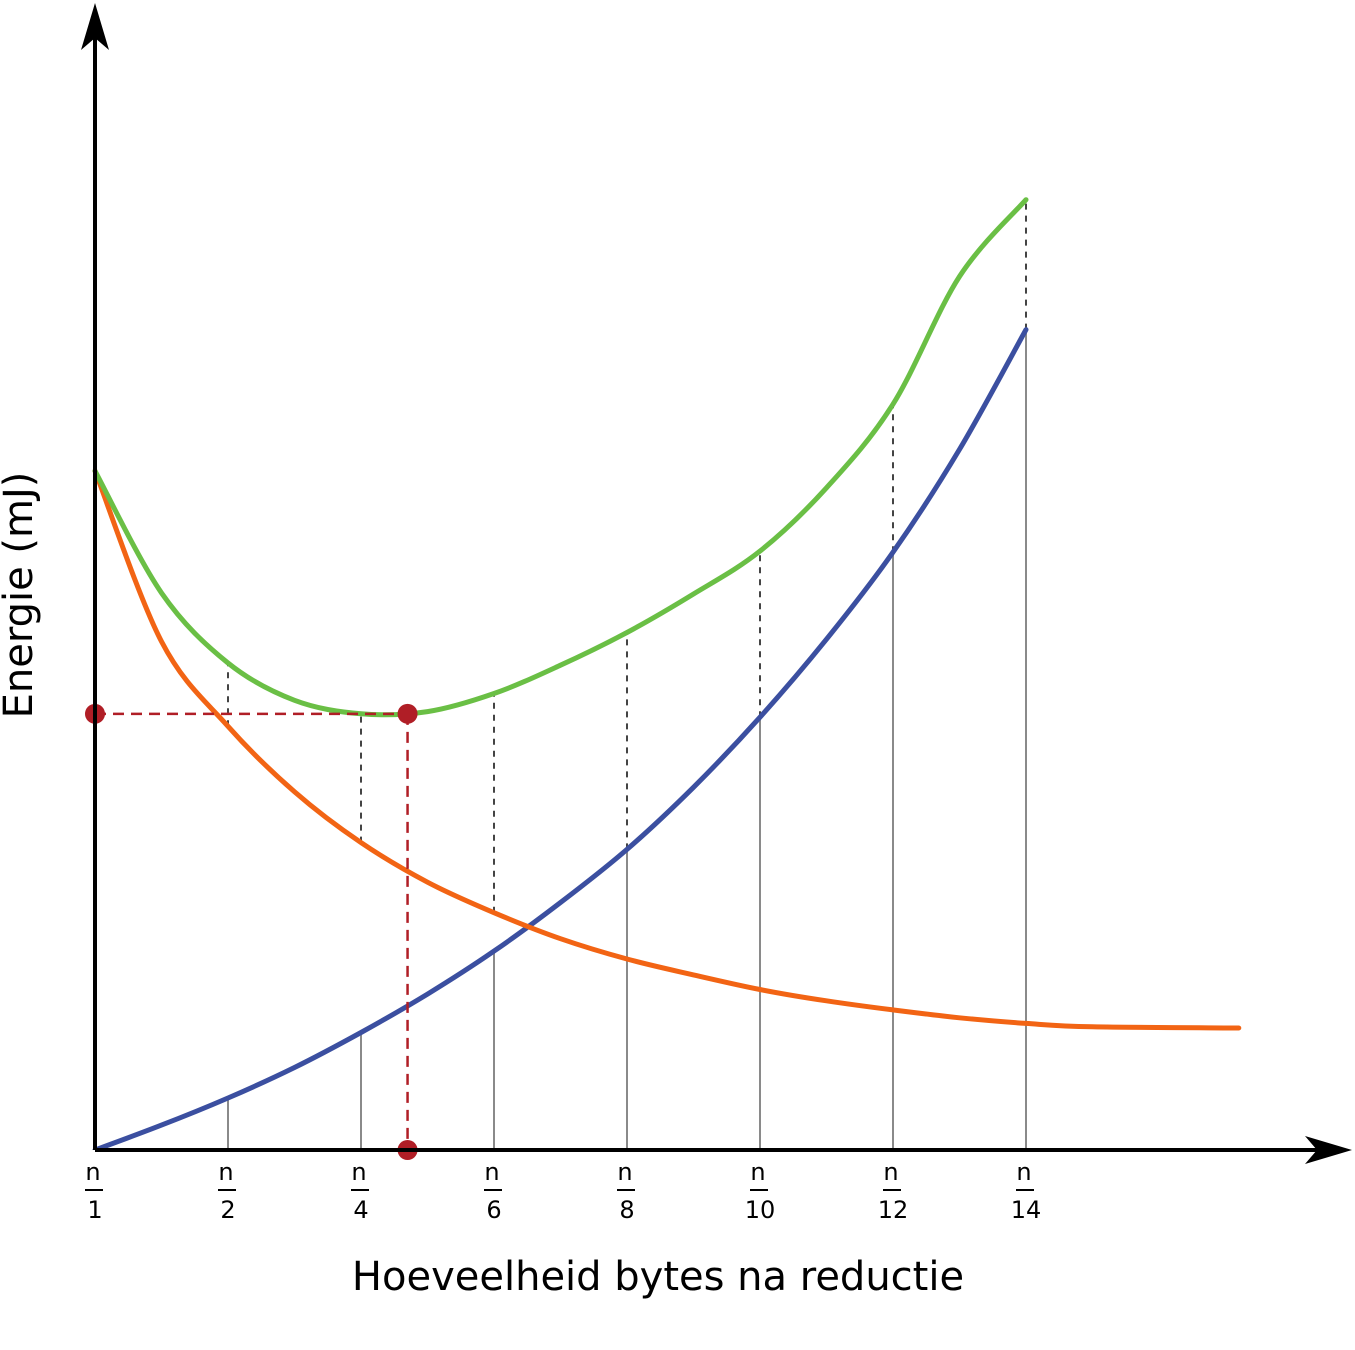 This screenshot has height=1350, width=1355. What do you see at coordinates (626, 1210) in the screenshot?
I see `x-tick-denominator-8: 8` at bounding box center [626, 1210].